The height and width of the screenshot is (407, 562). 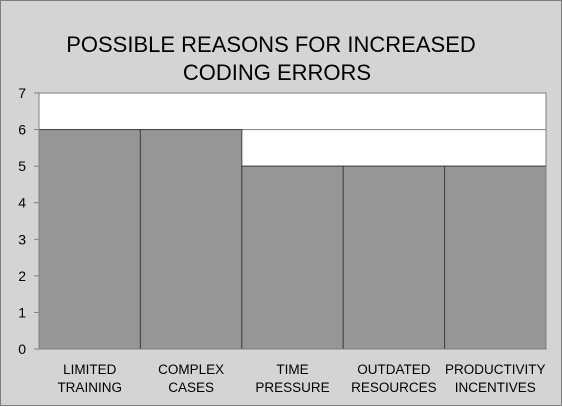 What do you see at coordinates (22, 93) in the screenshot?
I see `y-tick-label: 7` at bounding box center [22, 93].